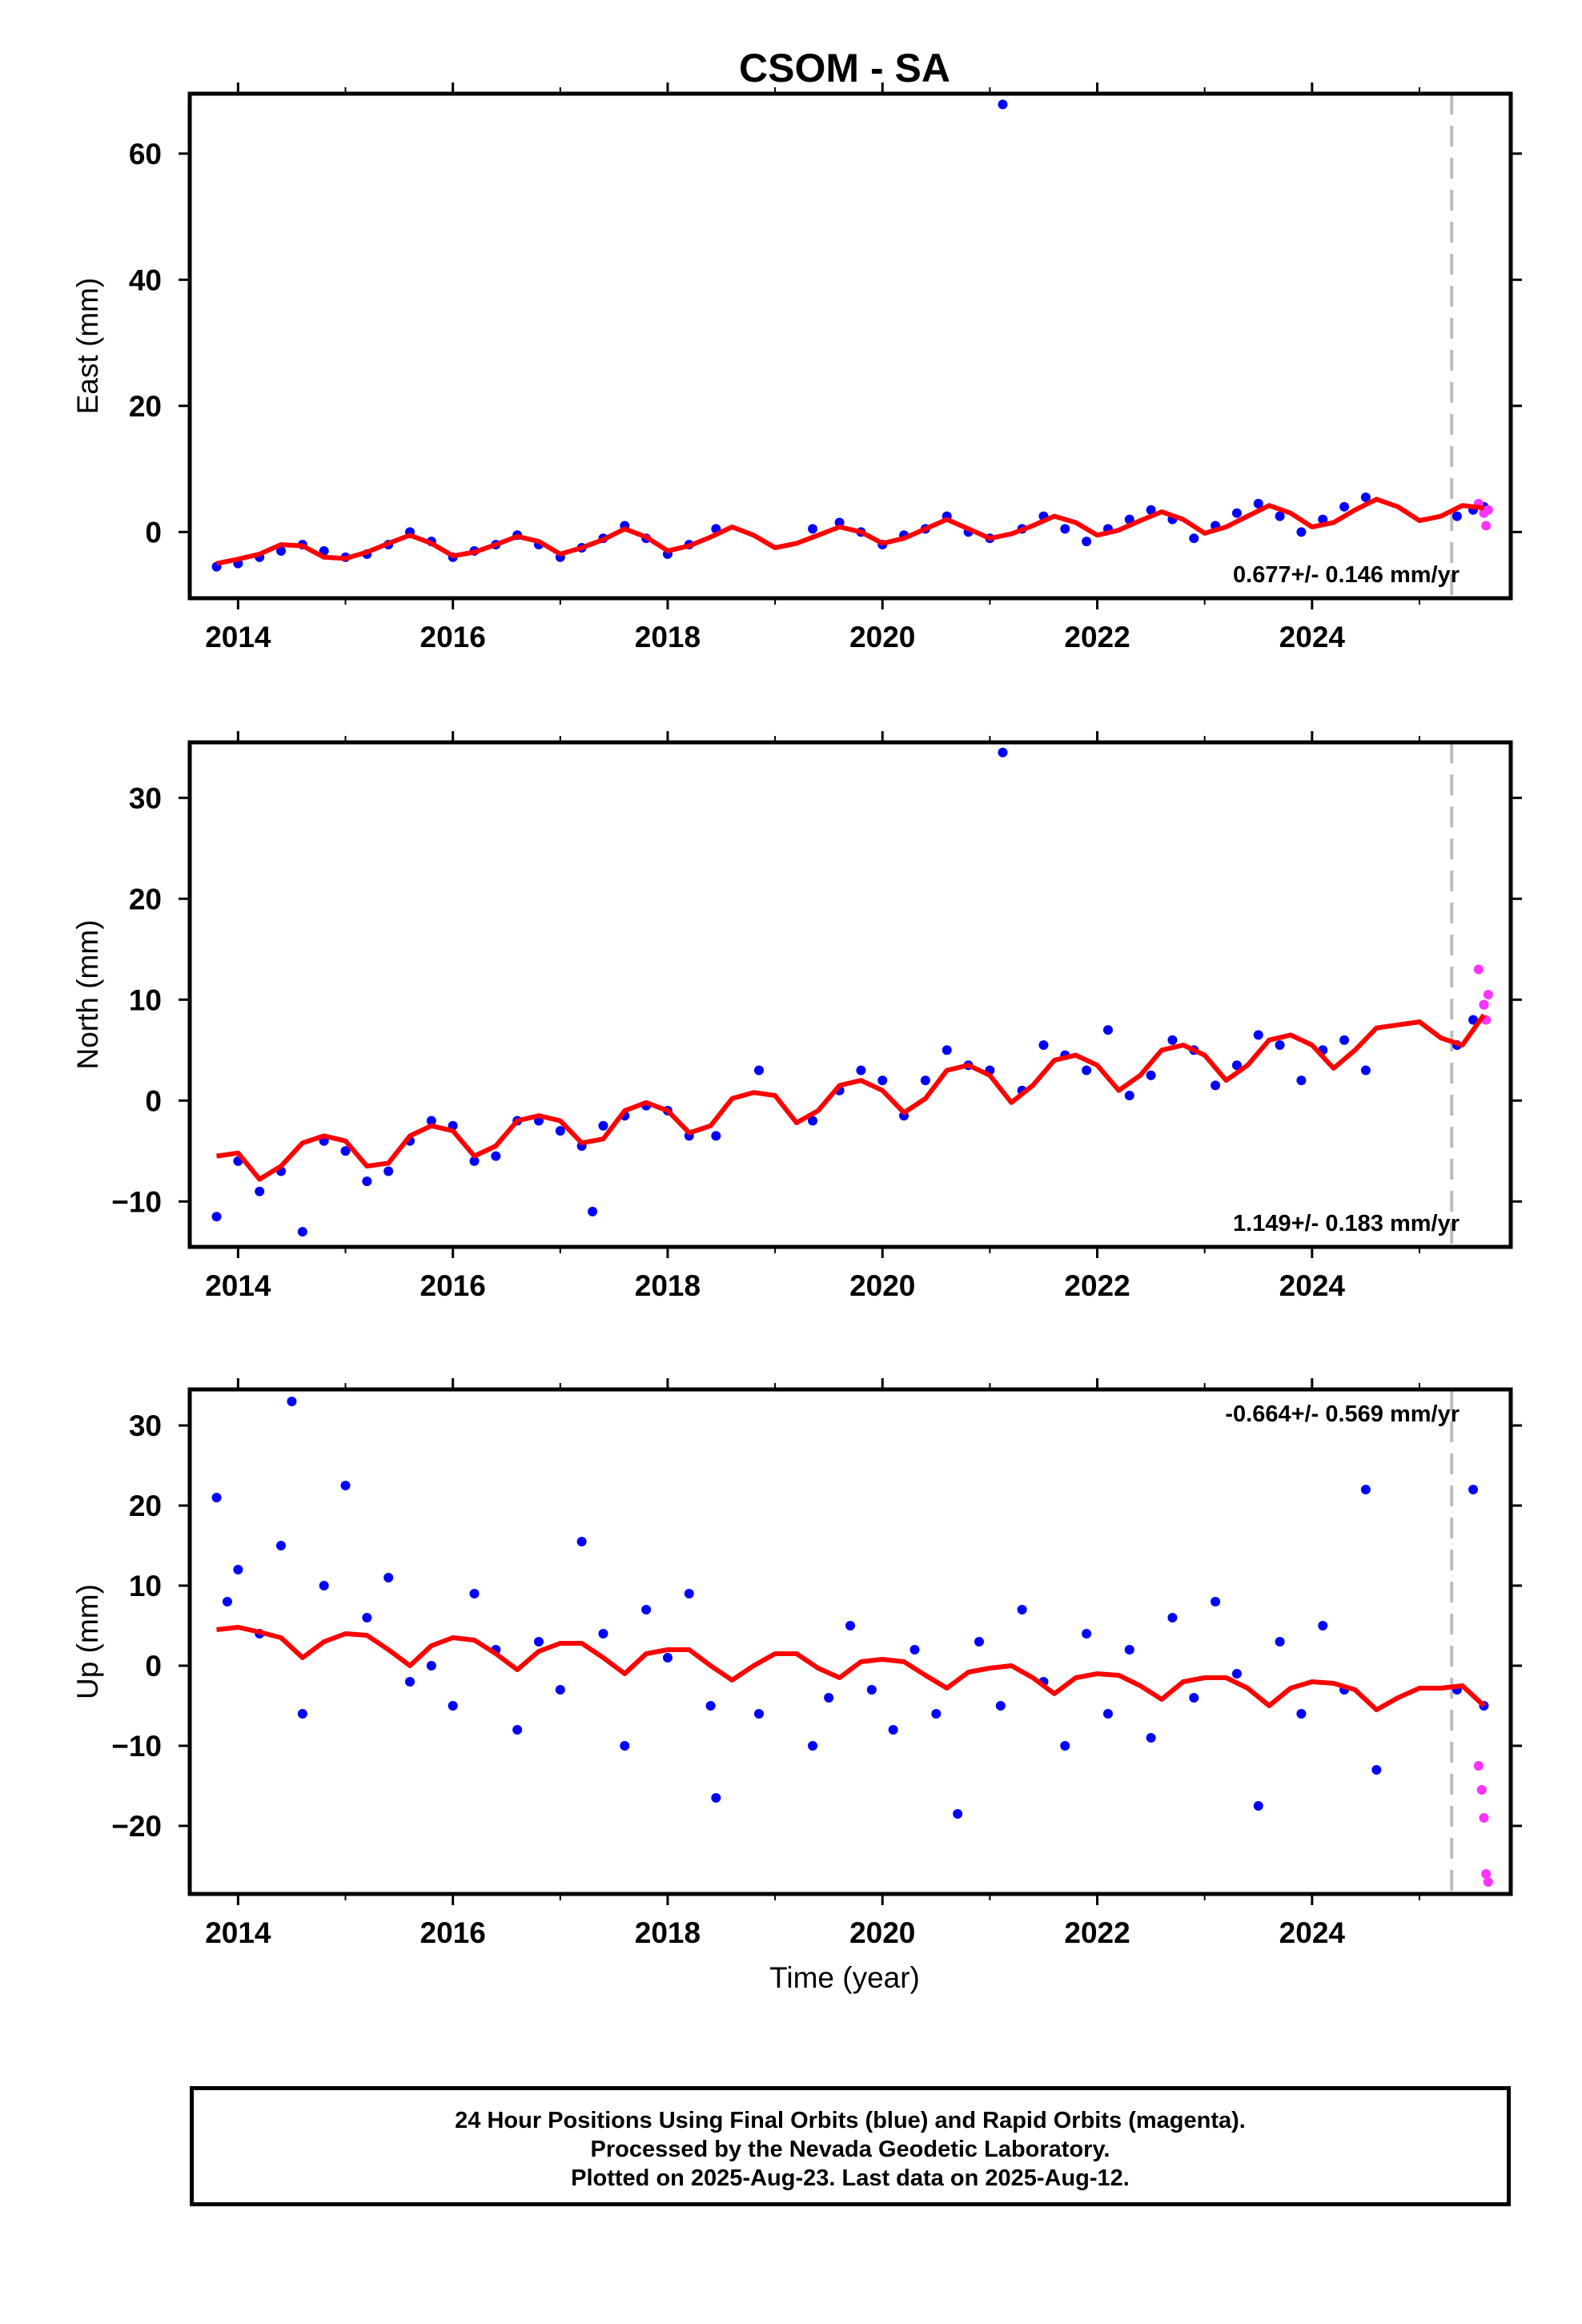 The width and height of the screenshot is (1582, 2324). Describe the element at coordinates (849, 531) in the screenshot. I see `east-model-curve` at that location.